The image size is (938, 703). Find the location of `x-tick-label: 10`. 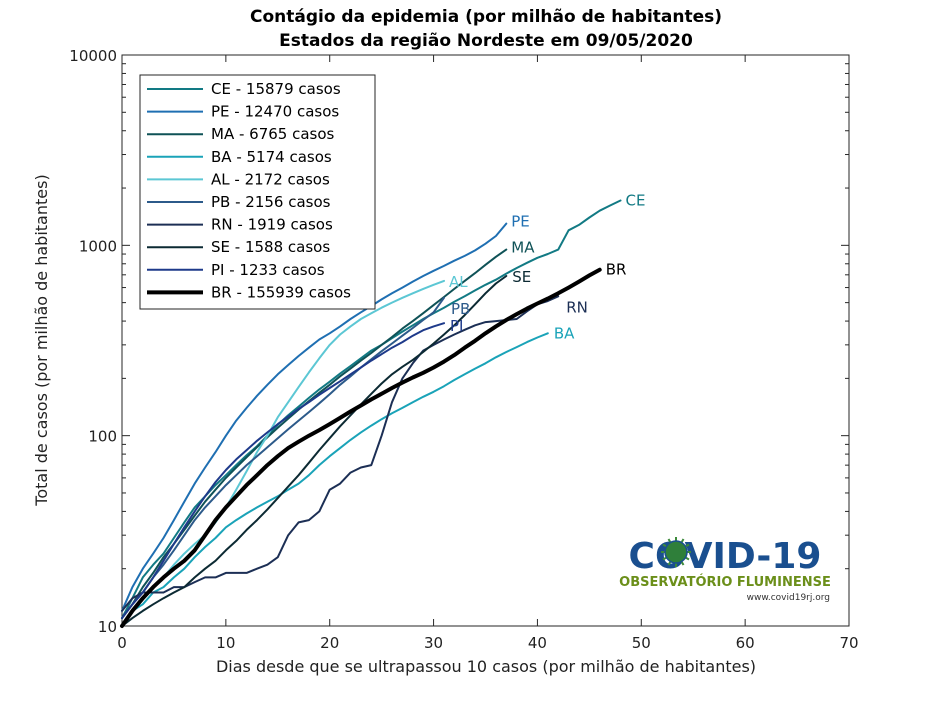

x-tick-label: 10 is located at coordinates (225, 643).